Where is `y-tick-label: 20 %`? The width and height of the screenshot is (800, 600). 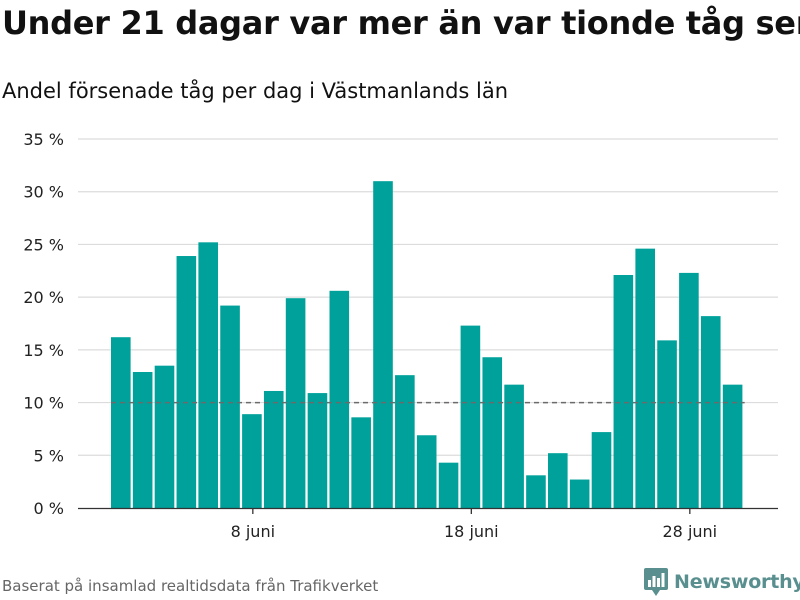 y-tick-label: 20 % is located at coordinates (43, 297).